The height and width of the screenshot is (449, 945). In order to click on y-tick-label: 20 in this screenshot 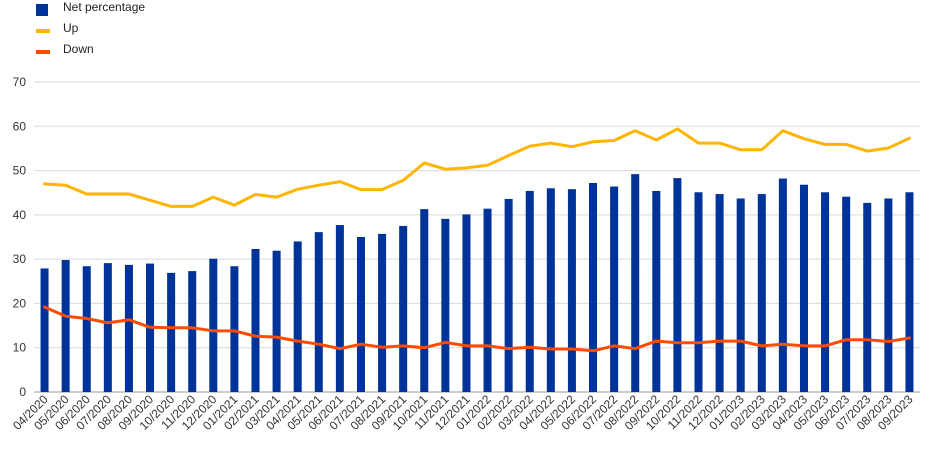, I will do `click(20, 303)`.